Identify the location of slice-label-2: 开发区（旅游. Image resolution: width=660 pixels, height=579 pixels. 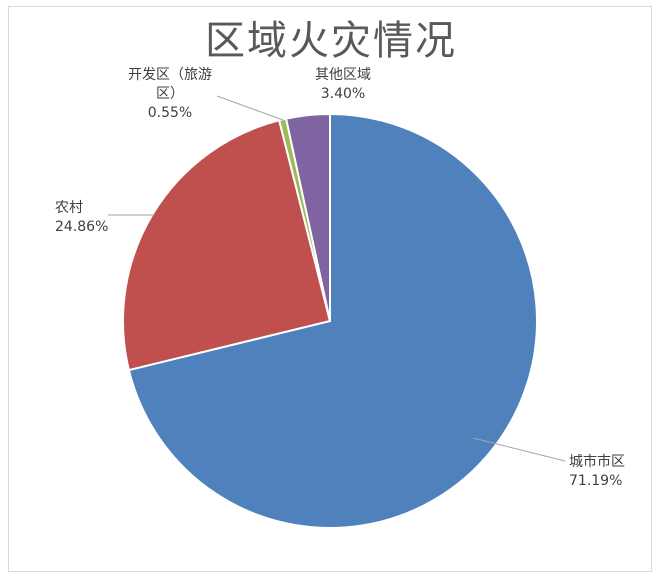
(170, 75).